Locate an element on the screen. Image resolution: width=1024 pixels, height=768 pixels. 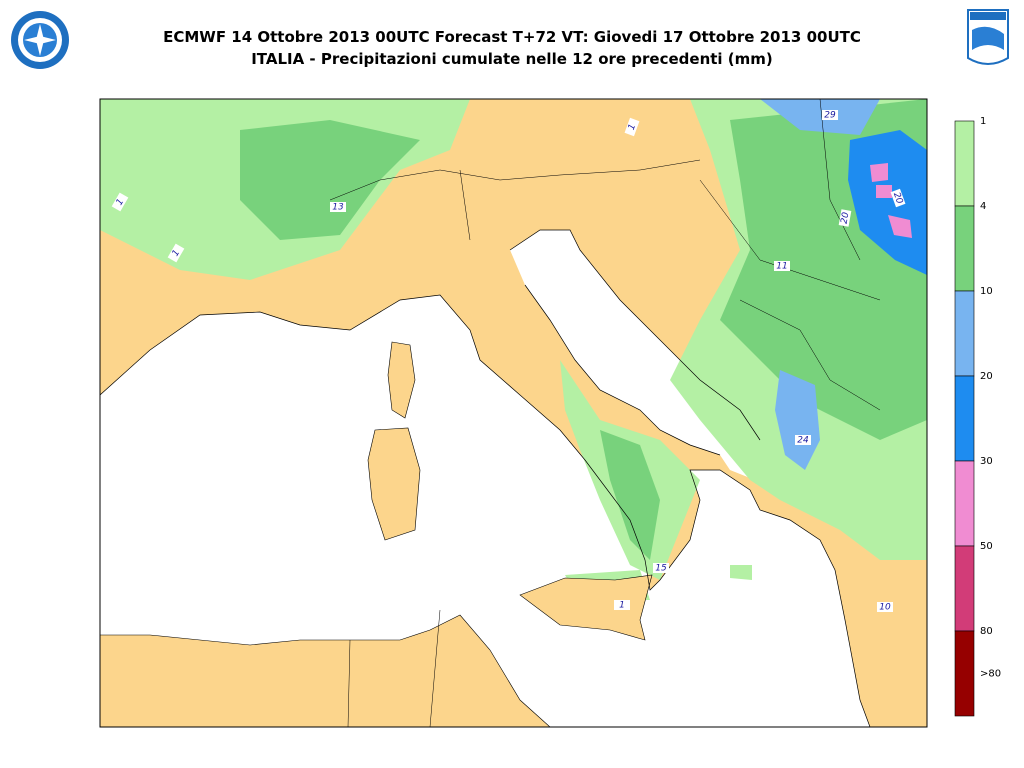
legend-label: 20 is located at coordinates (986, 376).